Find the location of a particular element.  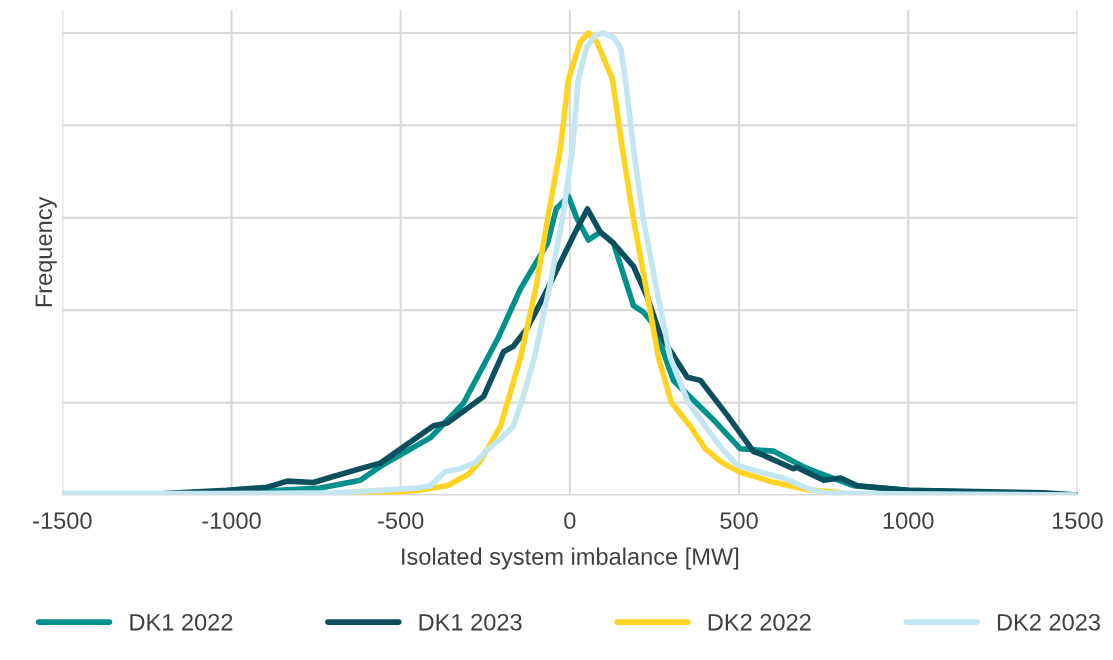

x-tick-label: 1500 is located at coordinates (1077, 521).